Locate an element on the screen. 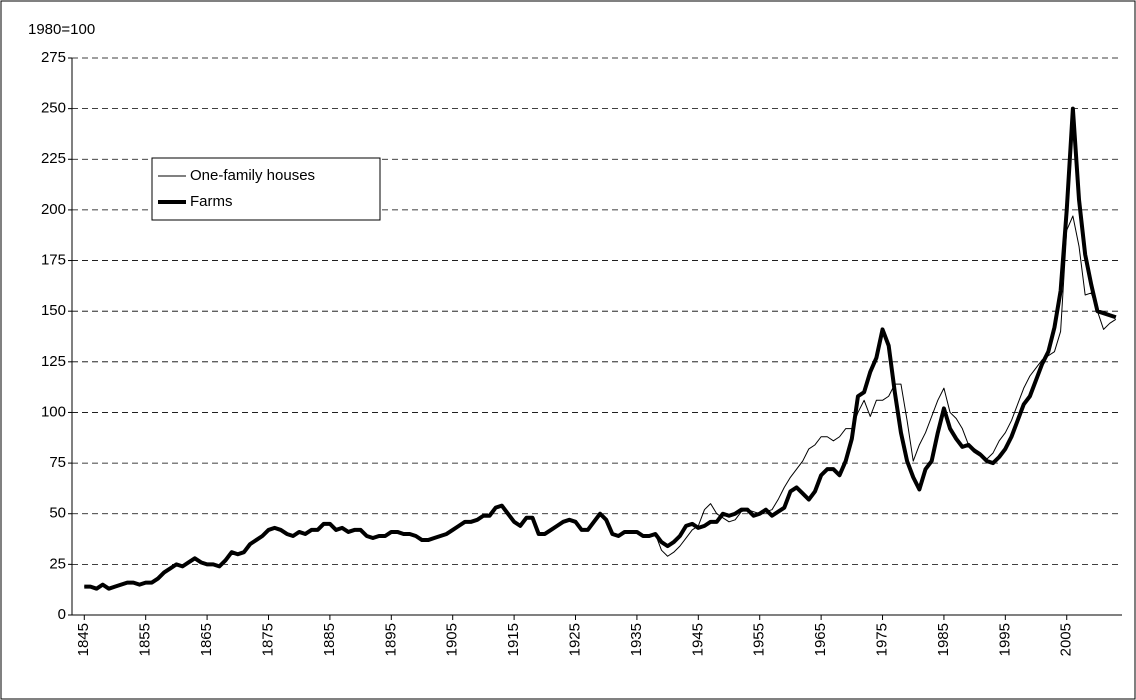  x-tick-label: 1935 is located at coordinates (636, 639).